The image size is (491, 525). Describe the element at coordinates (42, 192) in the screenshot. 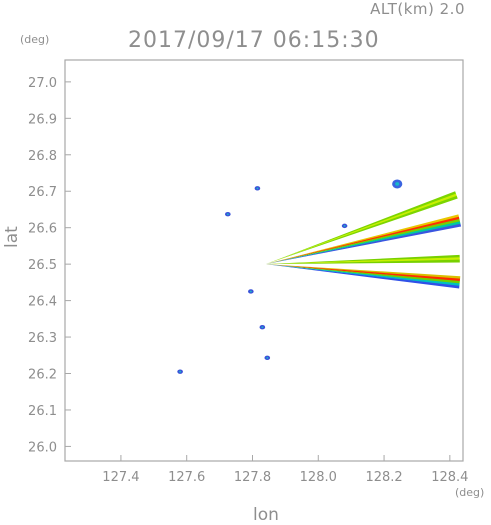

I see `y-tick-label: 26.7` at that location.